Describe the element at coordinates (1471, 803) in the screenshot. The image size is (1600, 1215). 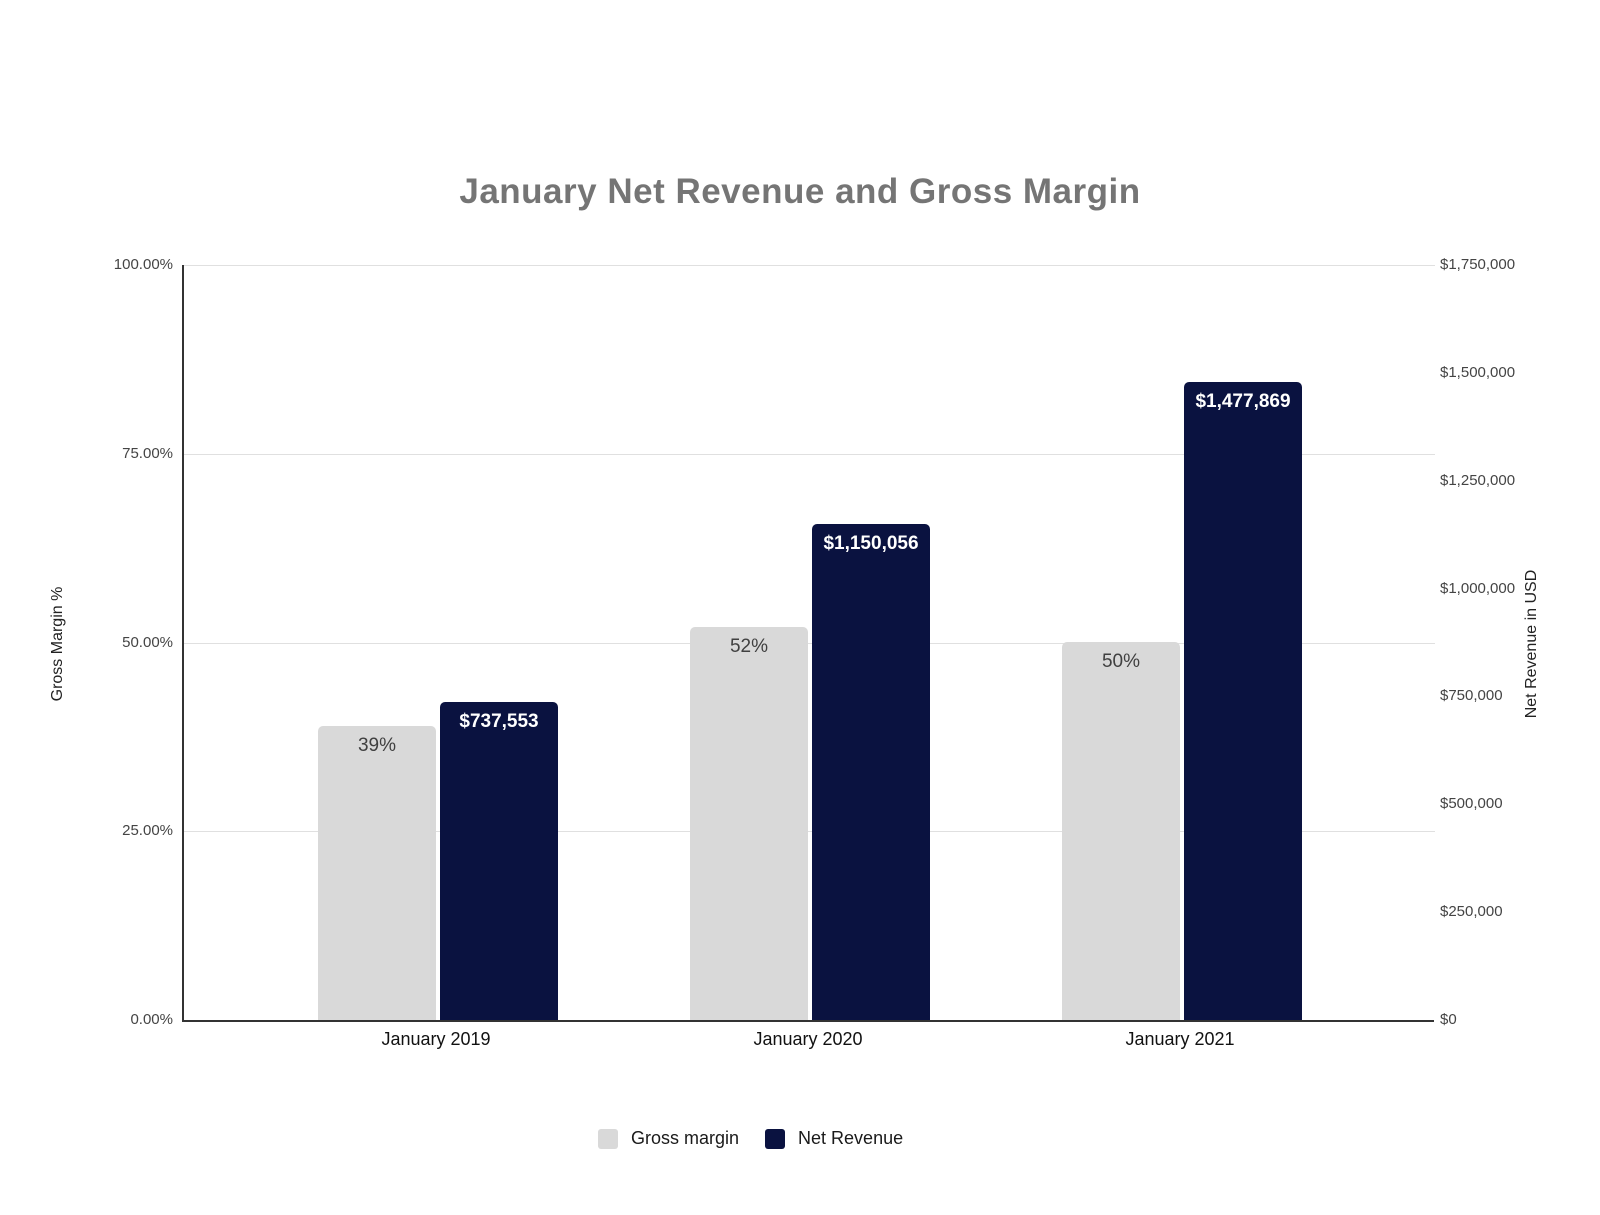
I see `right-axis-tick-label: $500,000` at that location.